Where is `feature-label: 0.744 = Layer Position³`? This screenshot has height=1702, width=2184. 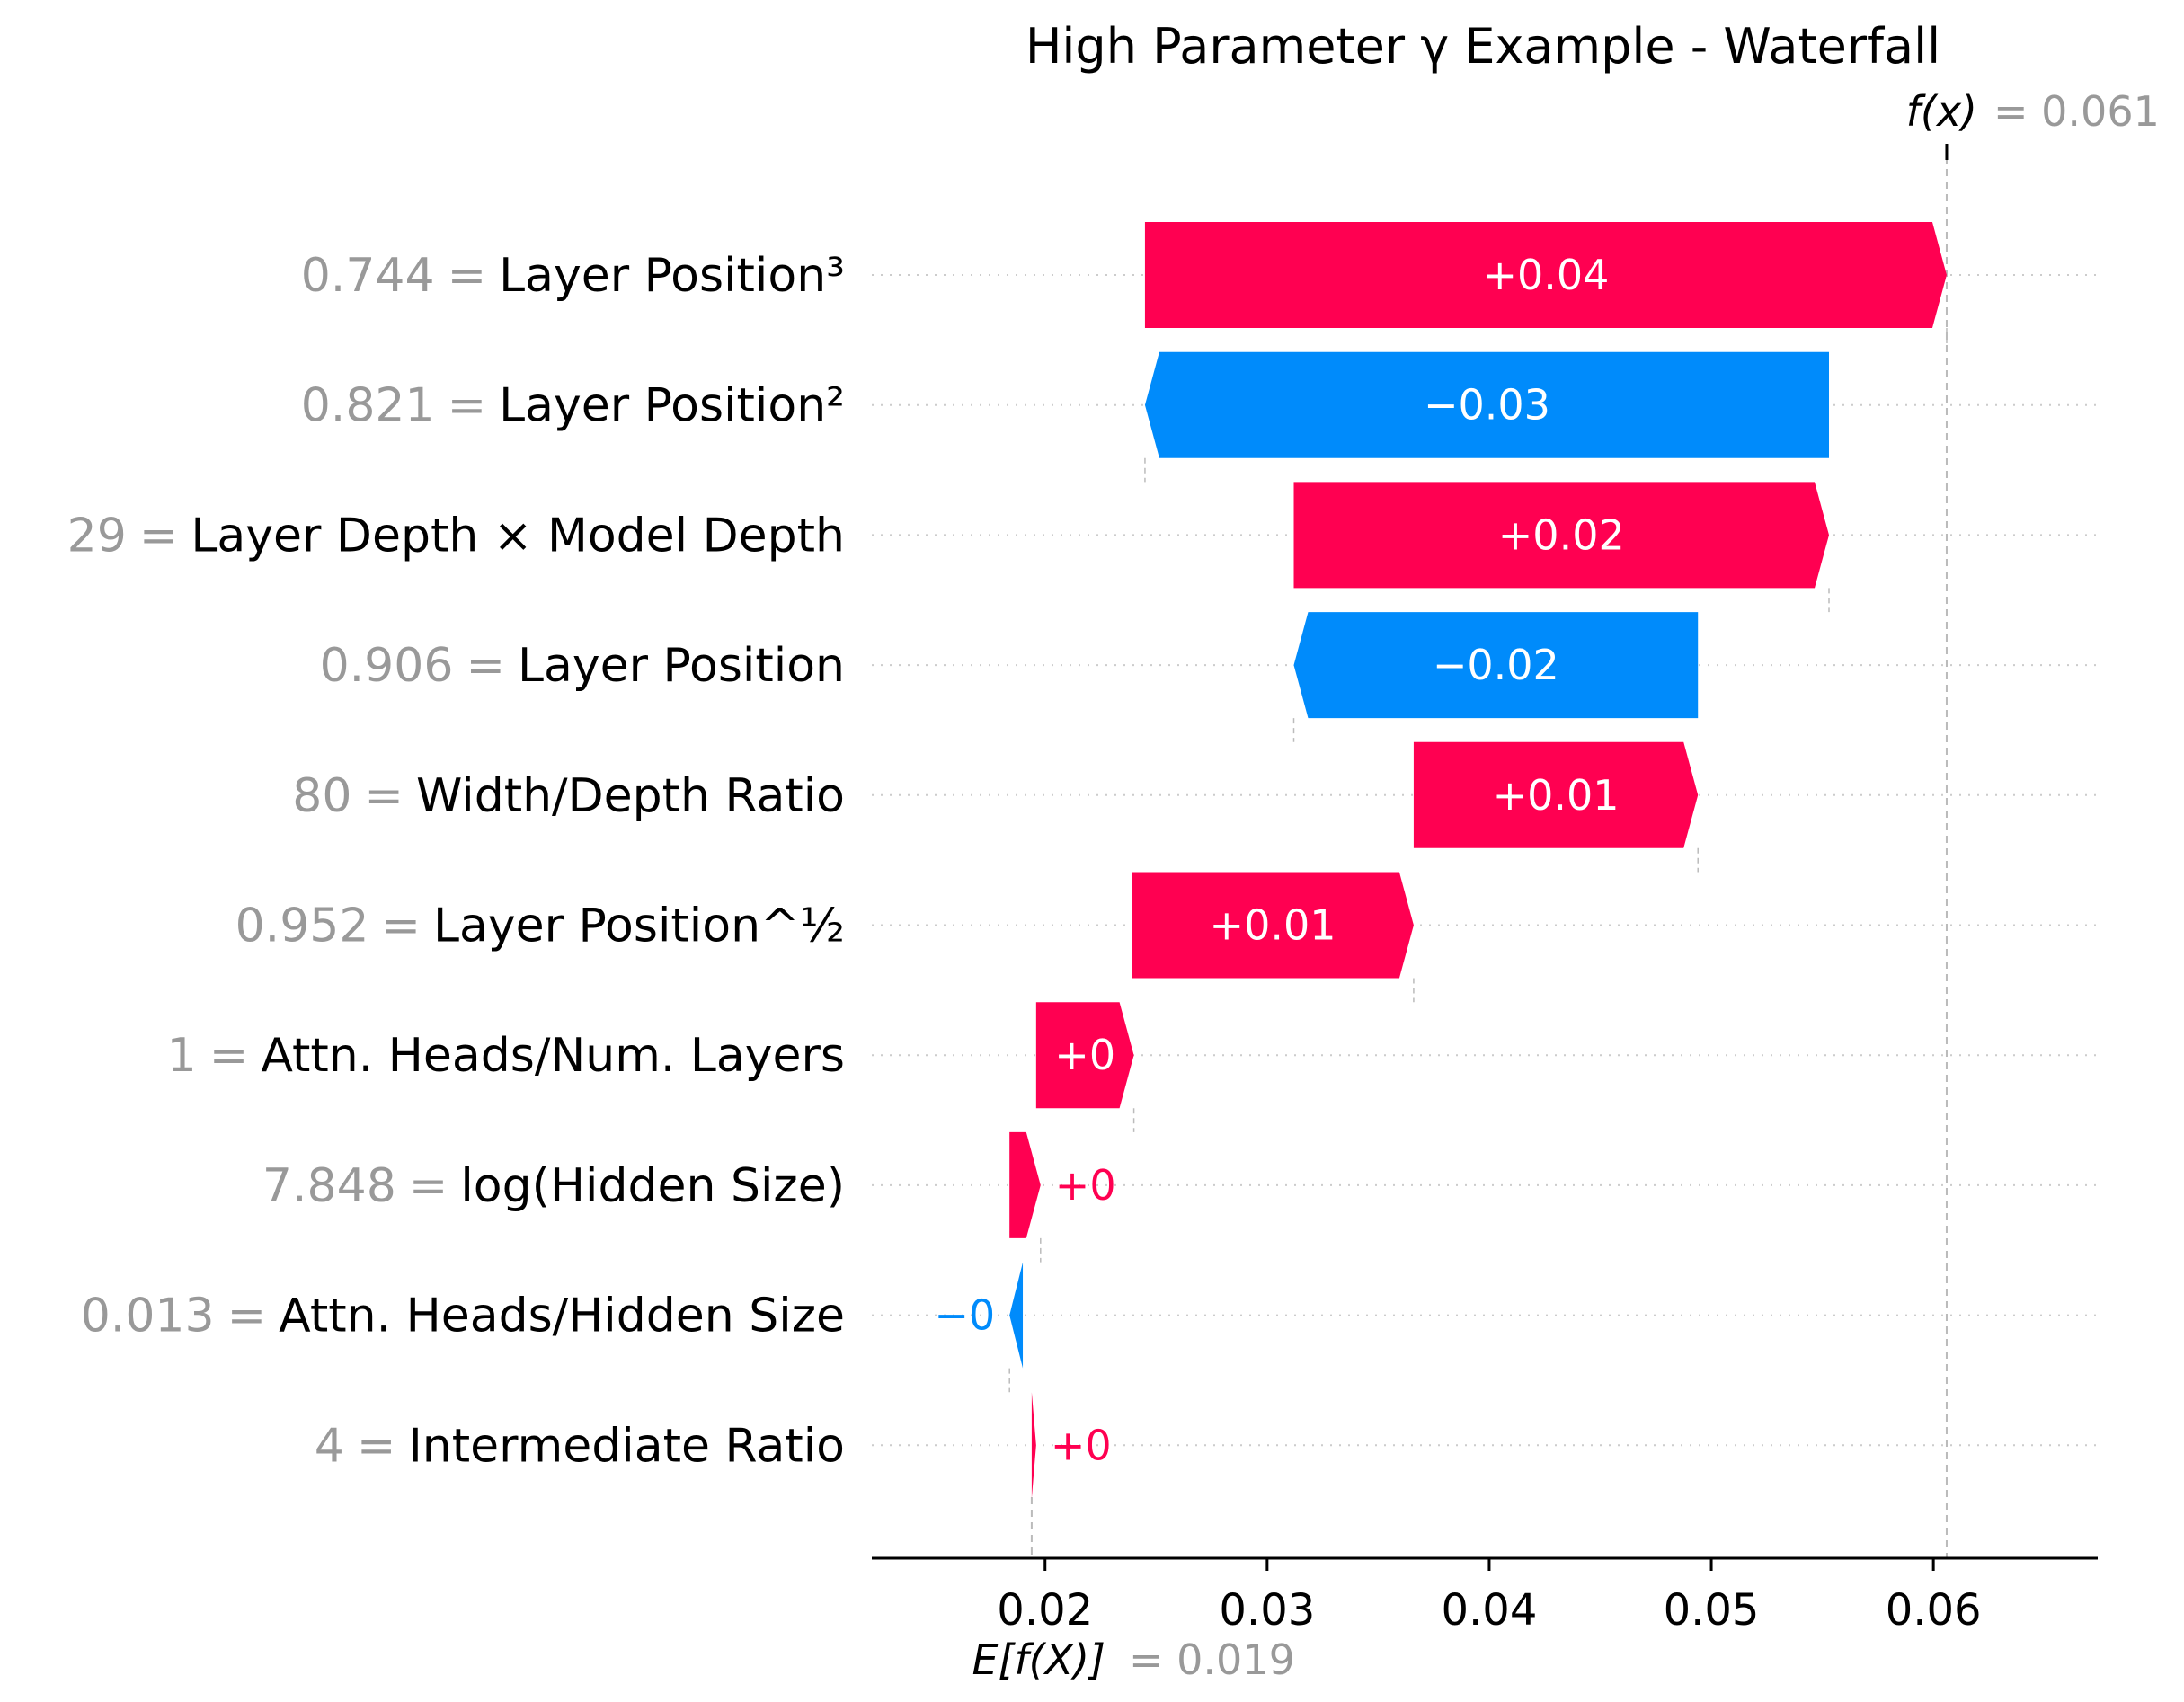 feature-label: 0.744 = Layer Position³ is located at coordinates (573, 276).